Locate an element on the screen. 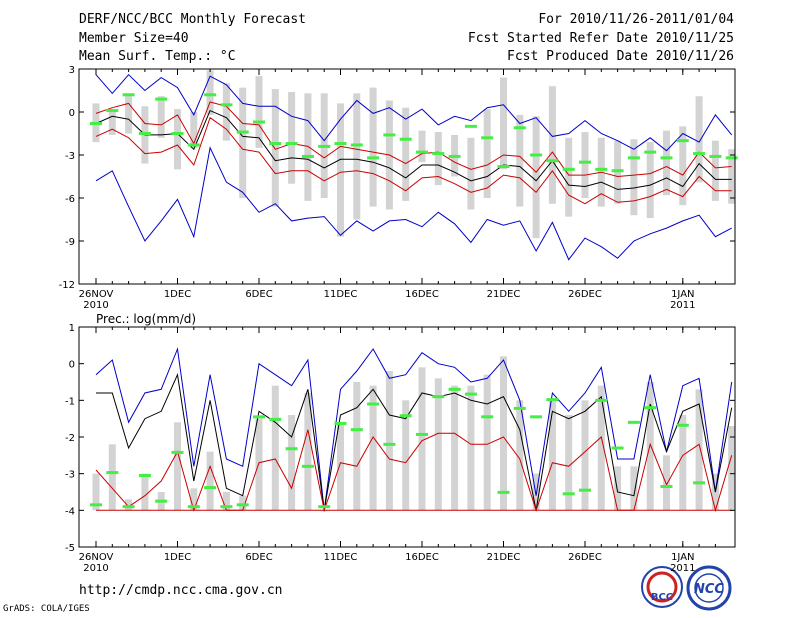 The width and height of the screenshot is (800, 618). y-tick-label: -6 is located at coordinates (70, 199).